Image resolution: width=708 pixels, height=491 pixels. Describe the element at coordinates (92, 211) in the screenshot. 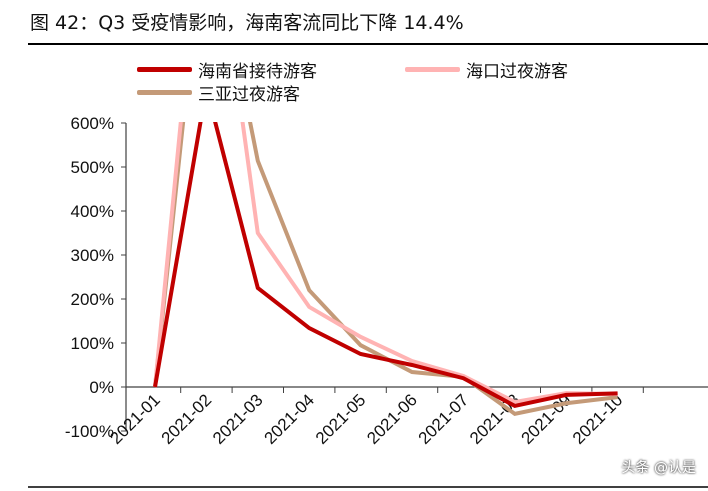

I see `y-tick-label: 400%` at that location.